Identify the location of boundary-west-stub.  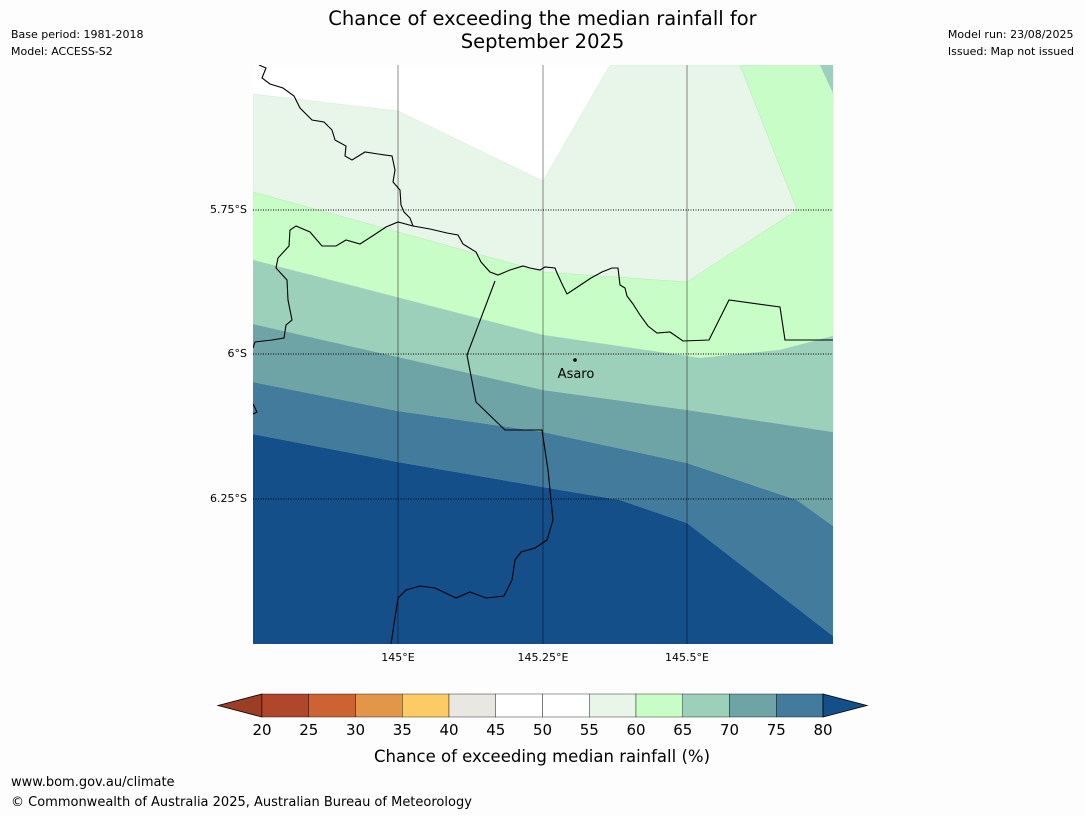
(255, 409).